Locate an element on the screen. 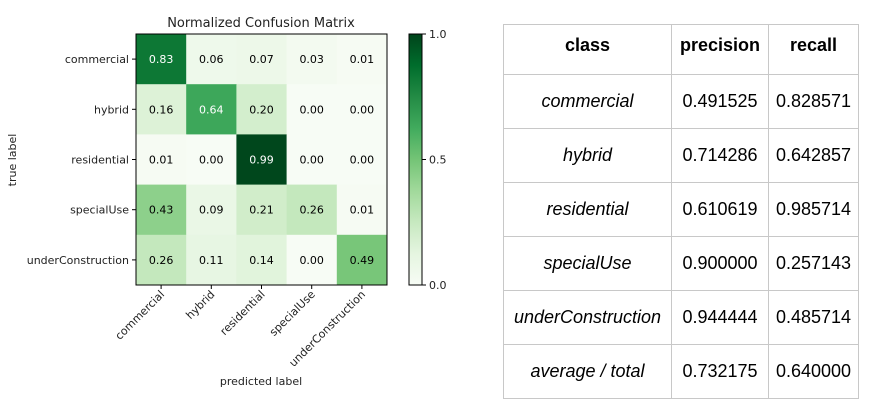  col-tick-label: commercial is located at coordinates (140, 315).